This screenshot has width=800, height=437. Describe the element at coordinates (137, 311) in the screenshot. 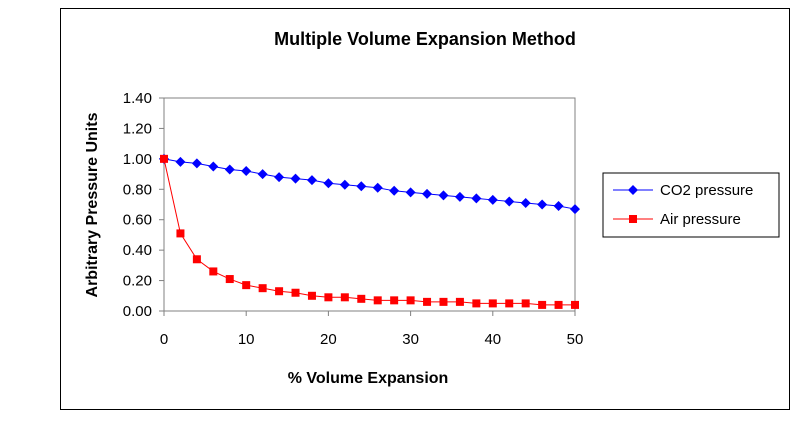

I see `y-tick-label: 0.00` at that location.